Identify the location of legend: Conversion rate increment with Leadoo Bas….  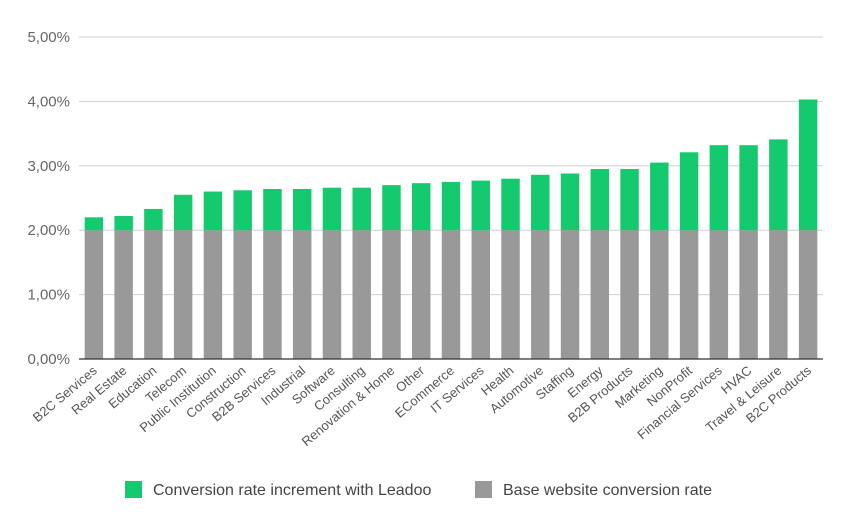
(418, 490).